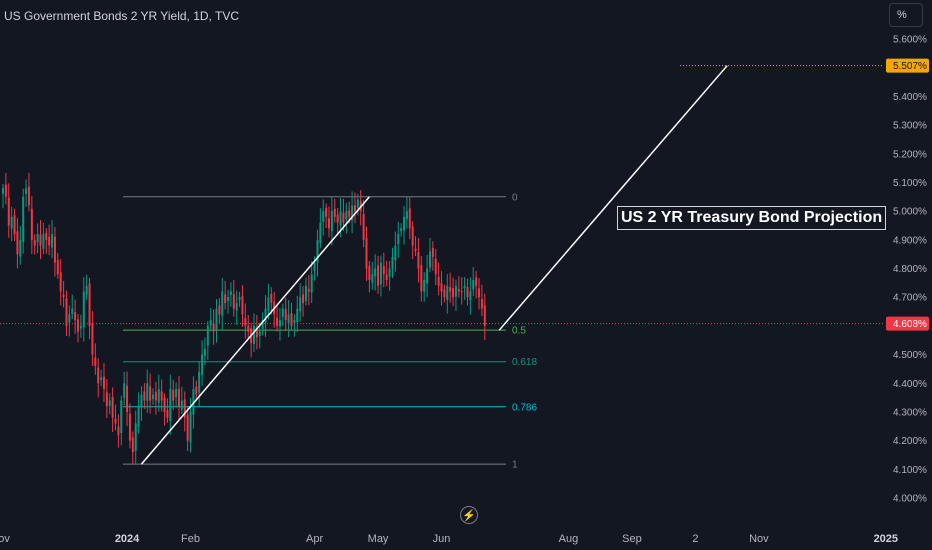 Image resolution: width=932 pixels, height=550 pixels. I want to click on projection-annotation: US 2 YR Treasury Bond Projection, so click(752, 218).